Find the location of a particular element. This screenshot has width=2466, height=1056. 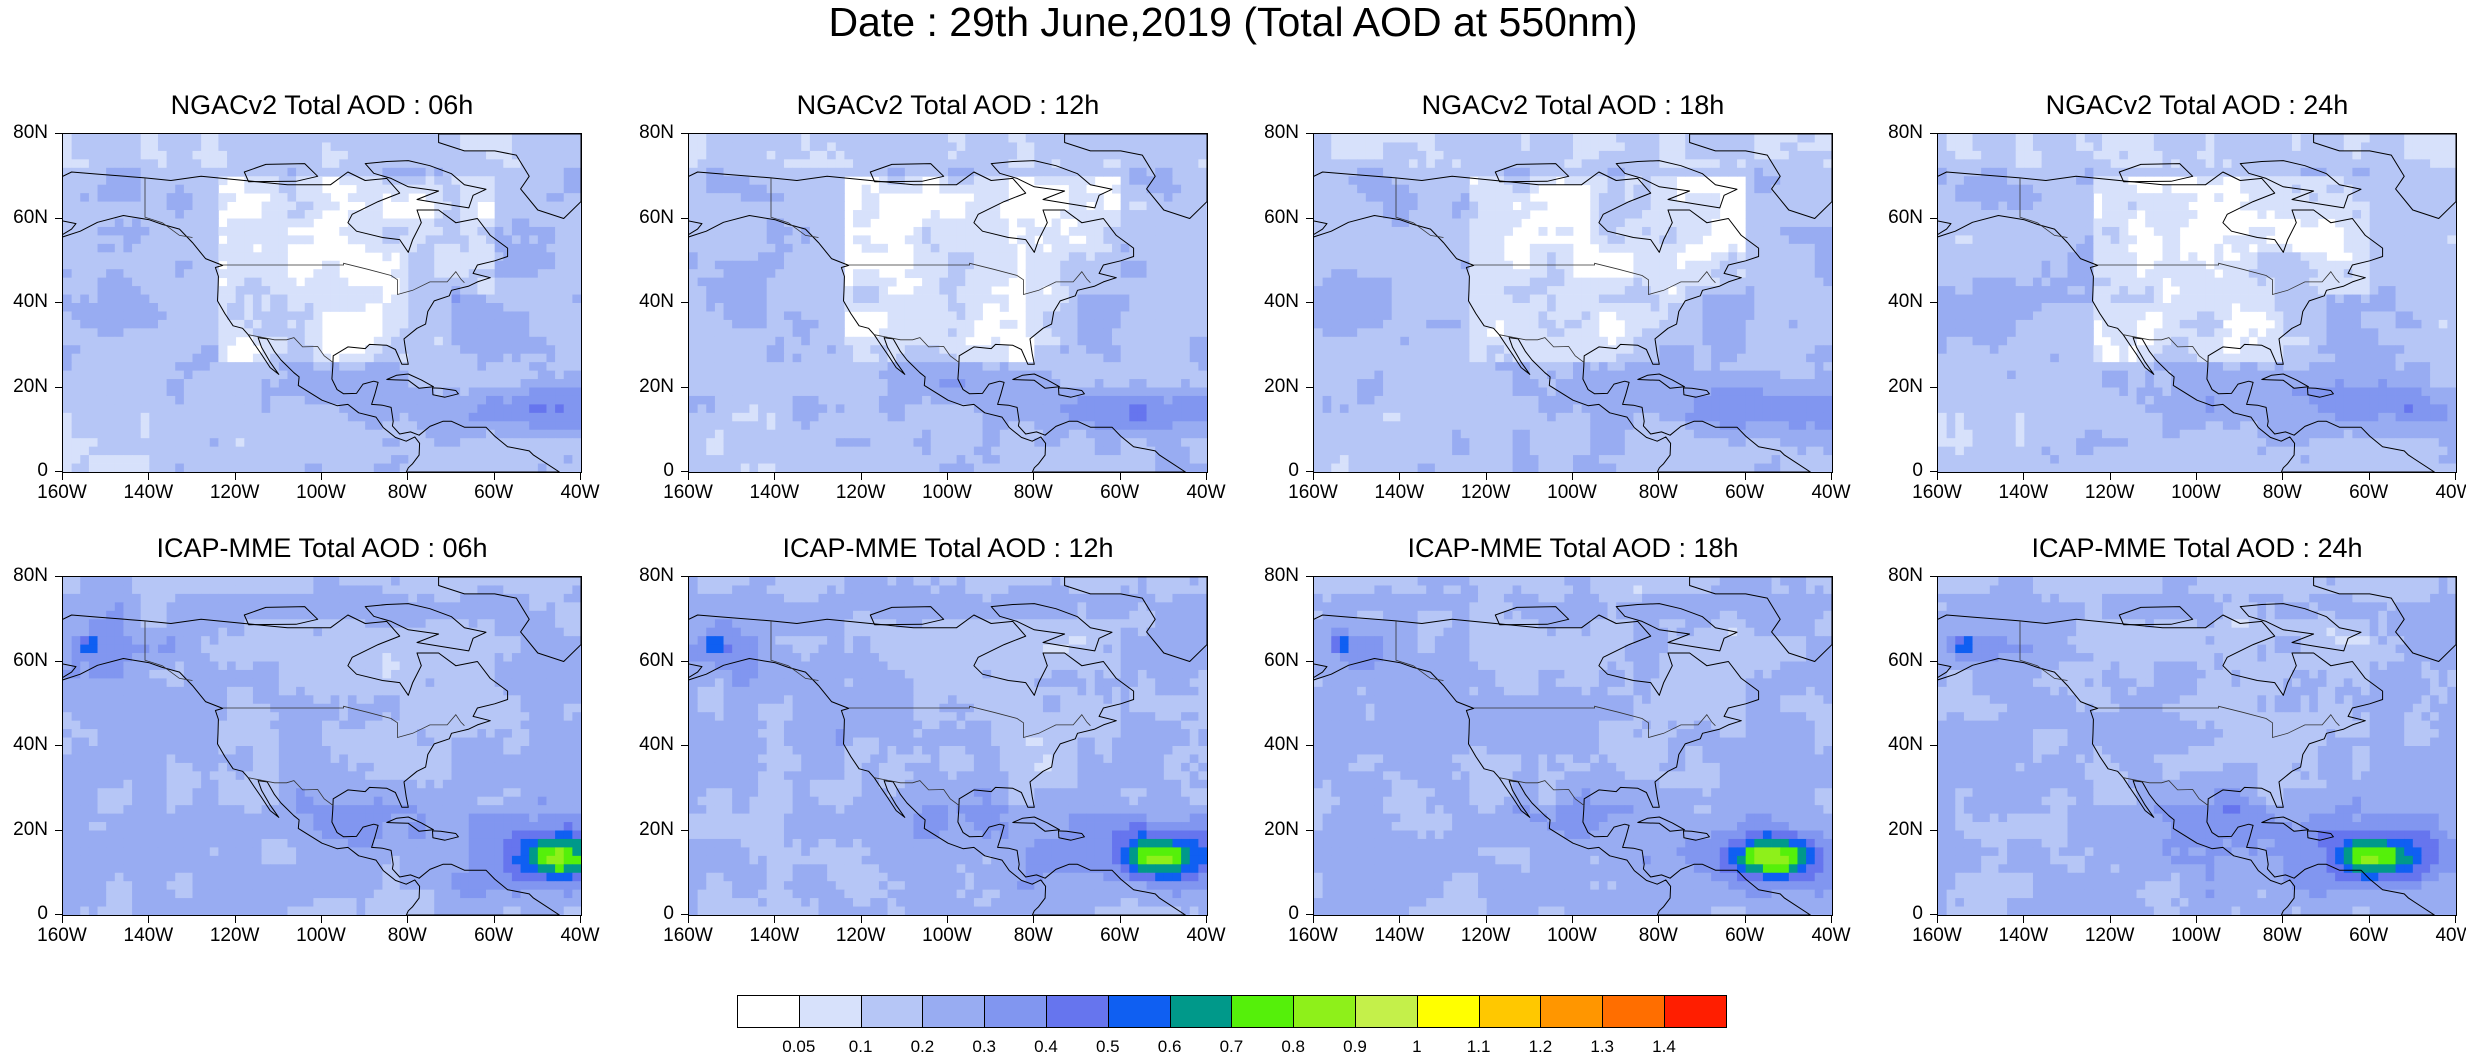

colorbar-label: 0.9 is located at coordinates (1355, 1046).